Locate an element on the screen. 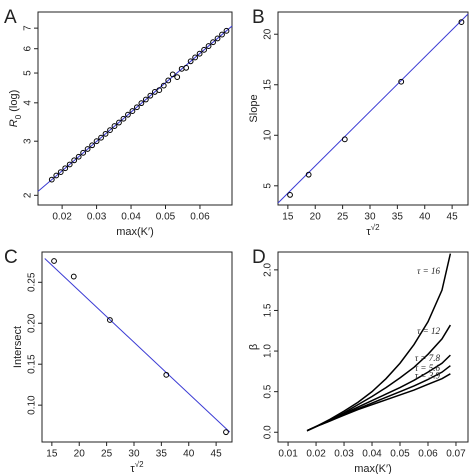 The width and height of the screenshot is (474, 474). y-axis-label-part: R is located at coordinates (14, 123).